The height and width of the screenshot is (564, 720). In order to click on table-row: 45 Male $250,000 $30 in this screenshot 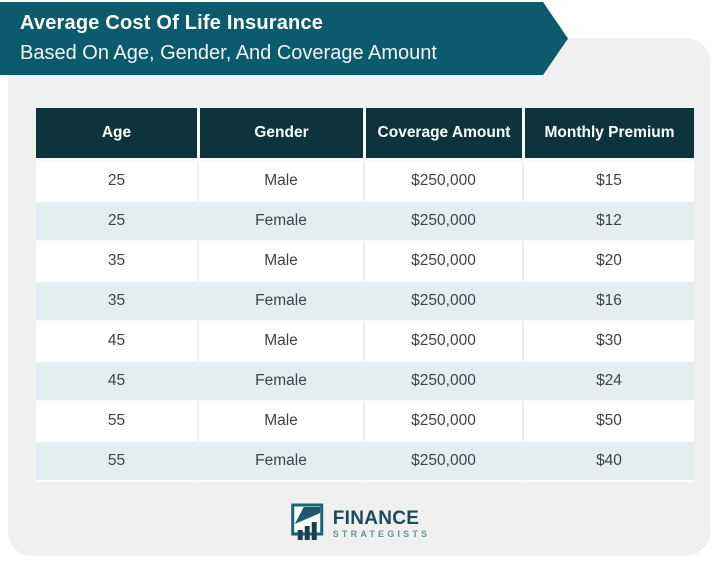, I will do `click(365, 342)`.